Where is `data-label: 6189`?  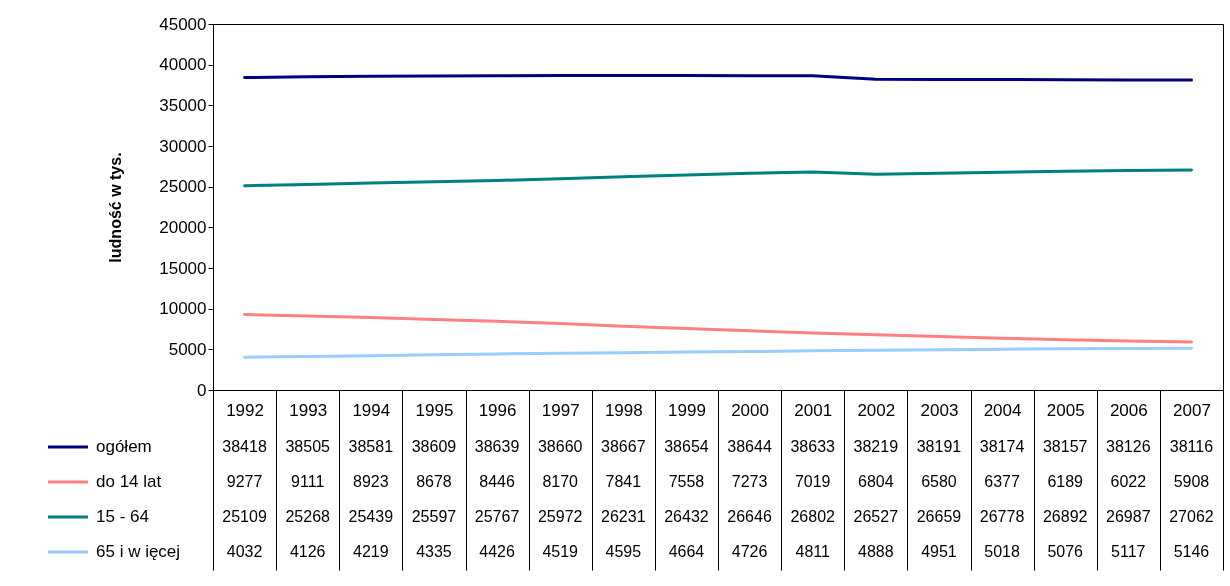
data-label: 6189 is located at coordinates (1065, 481).